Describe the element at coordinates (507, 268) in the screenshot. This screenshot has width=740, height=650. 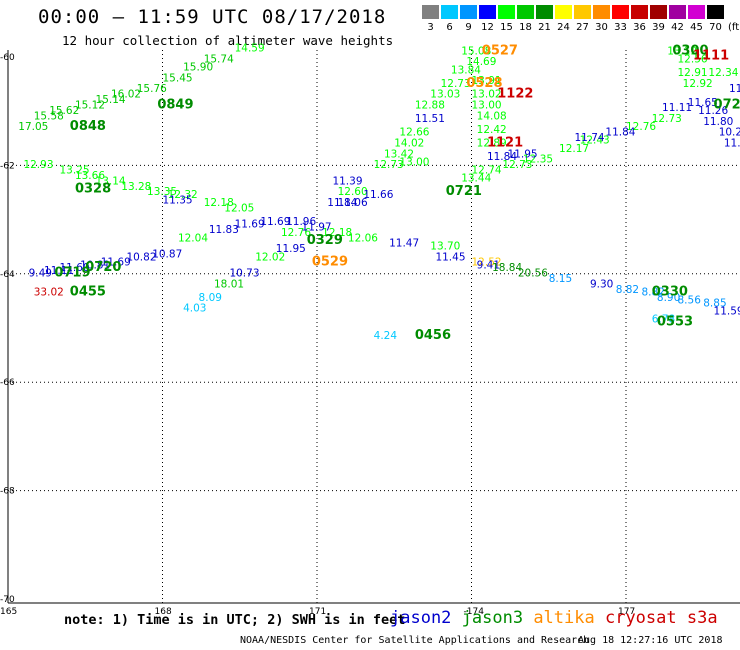
I see `wave-height-value: 18.84` at that location.